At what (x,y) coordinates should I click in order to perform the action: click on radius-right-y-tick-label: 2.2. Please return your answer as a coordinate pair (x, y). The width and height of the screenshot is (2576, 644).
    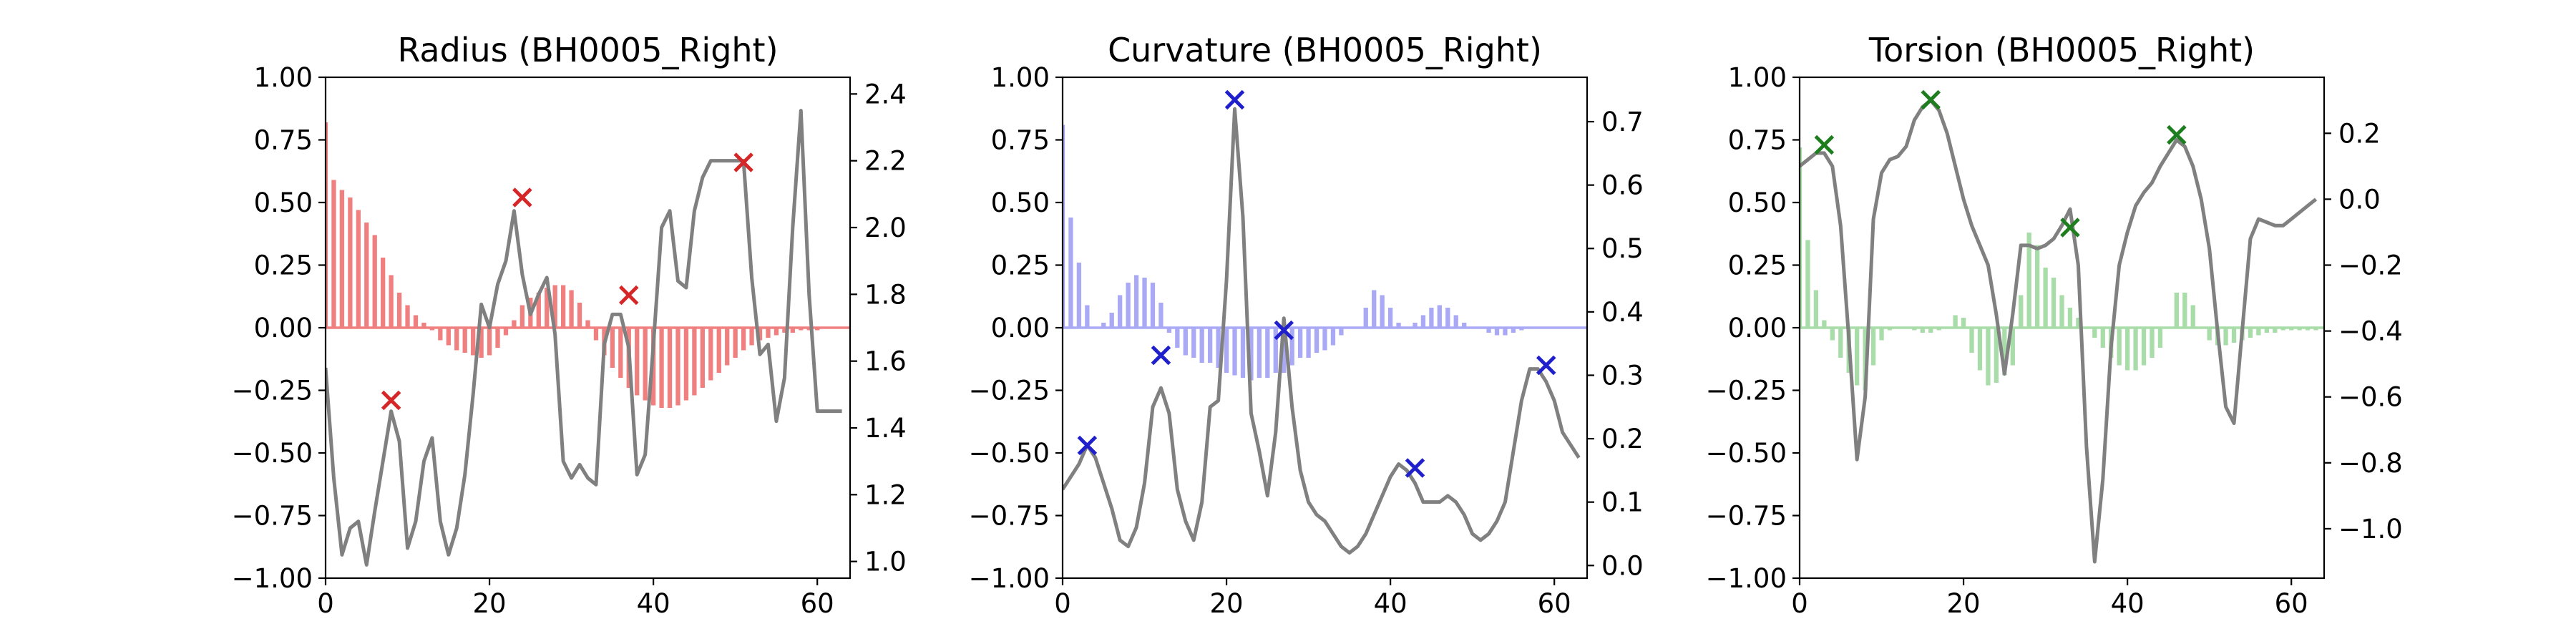
    Looking at the image, I should click on (885, 161).